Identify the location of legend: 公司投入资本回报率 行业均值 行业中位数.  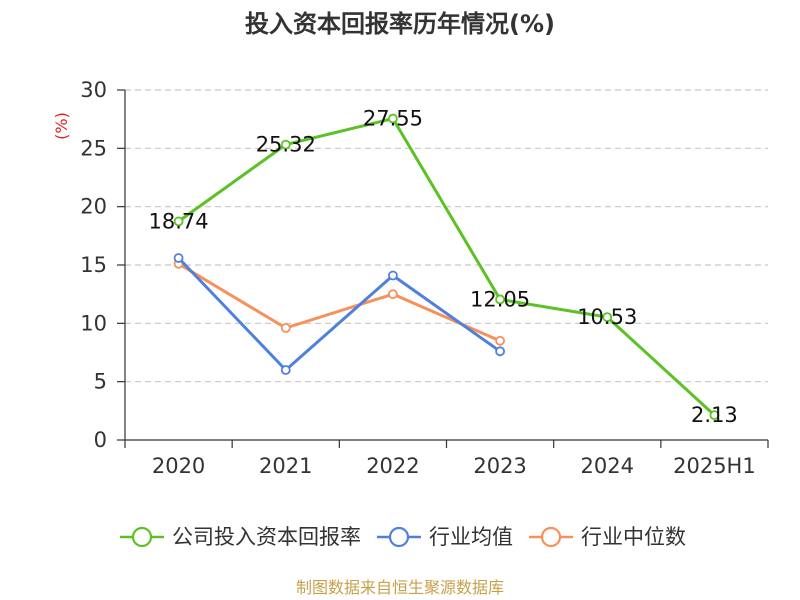
(403, 537).